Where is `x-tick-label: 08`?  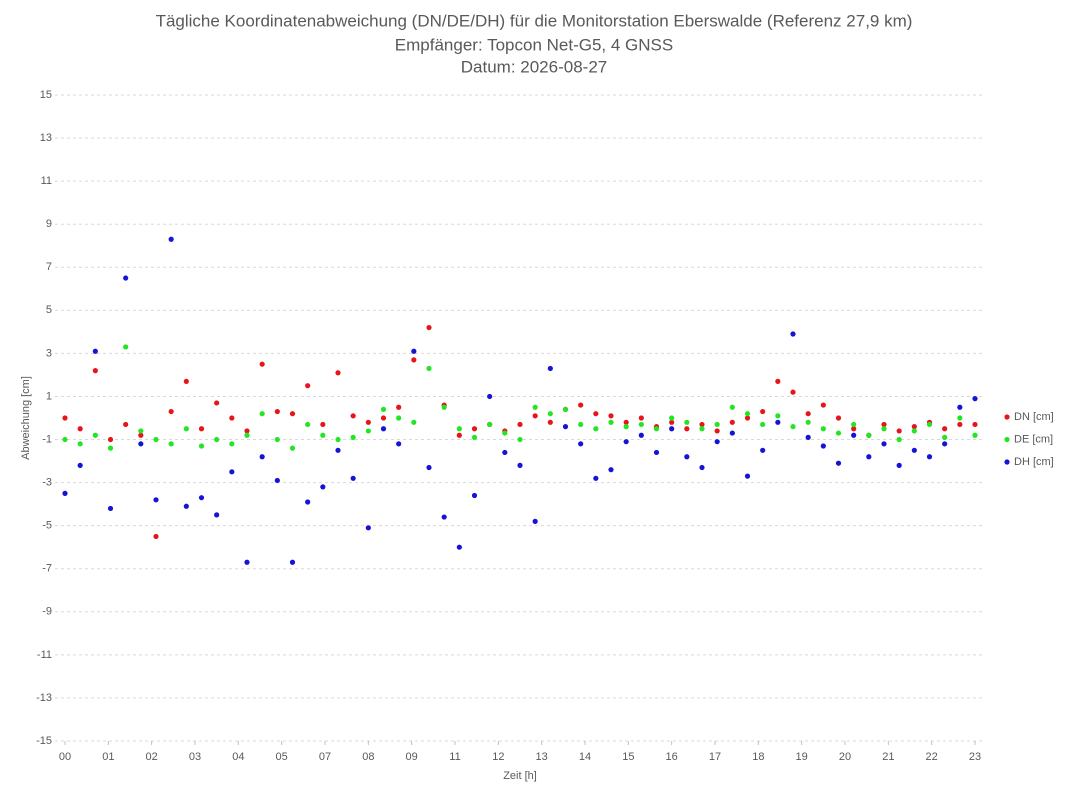 x-tick-label: 08 is located at coordinates (368, 757).